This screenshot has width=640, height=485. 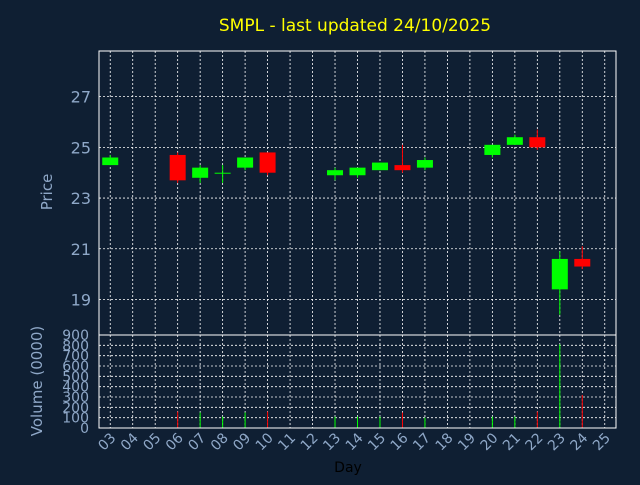 What do you see at coordinates (75, 398) in the screenshot?
I see `volume-tick-label: 300` at bounding box center [75, 398].